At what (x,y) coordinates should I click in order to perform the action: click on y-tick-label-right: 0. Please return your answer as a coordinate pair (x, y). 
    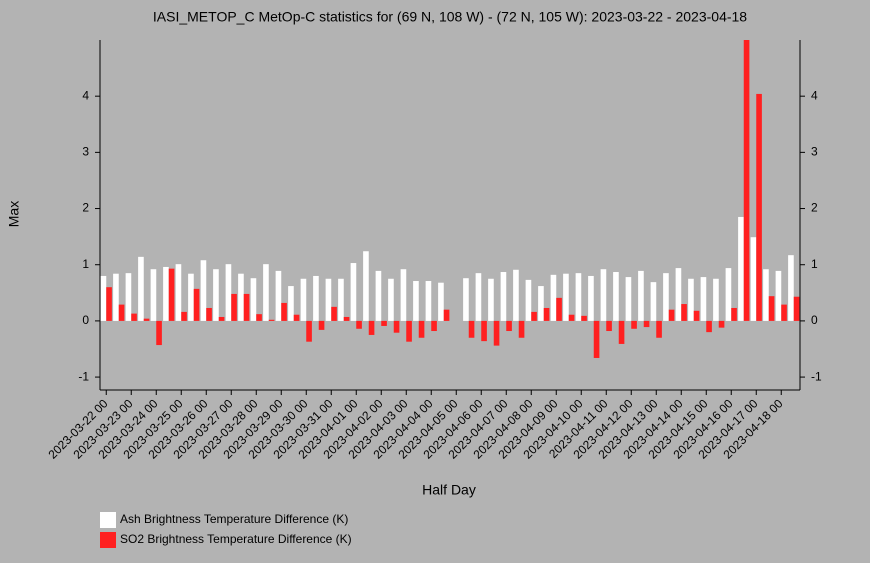
    Looking at the image, I should click on (814, 320).